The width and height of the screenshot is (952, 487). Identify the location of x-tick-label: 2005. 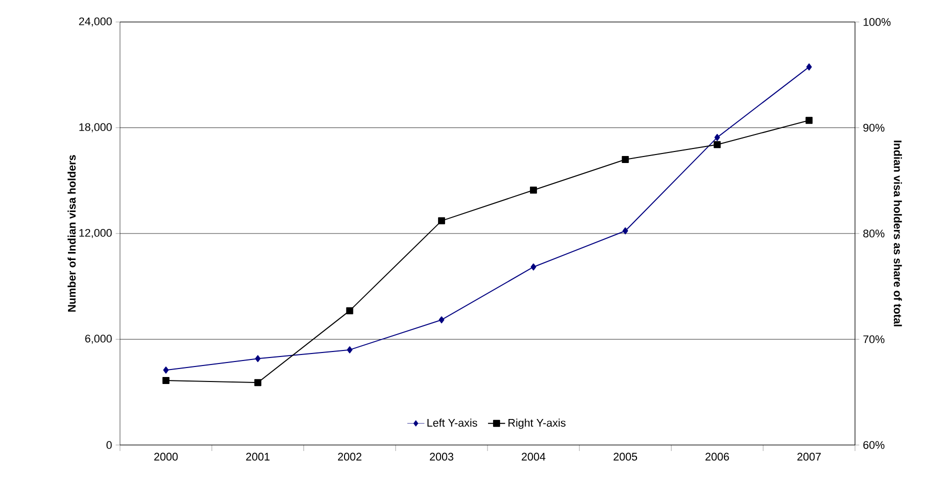
(626, 456).